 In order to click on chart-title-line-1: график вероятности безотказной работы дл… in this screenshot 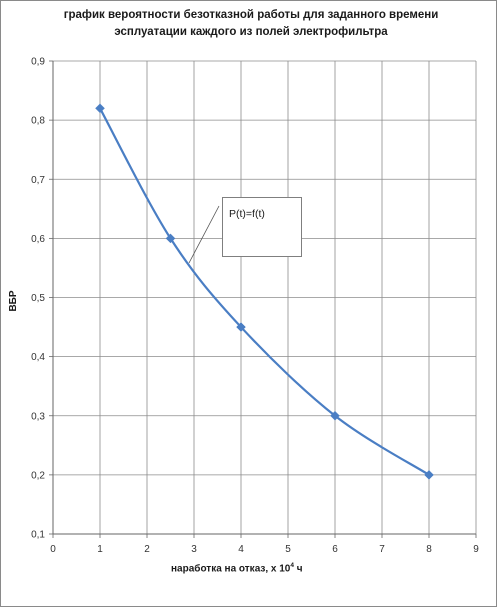, I will do `click(251, 15)`.